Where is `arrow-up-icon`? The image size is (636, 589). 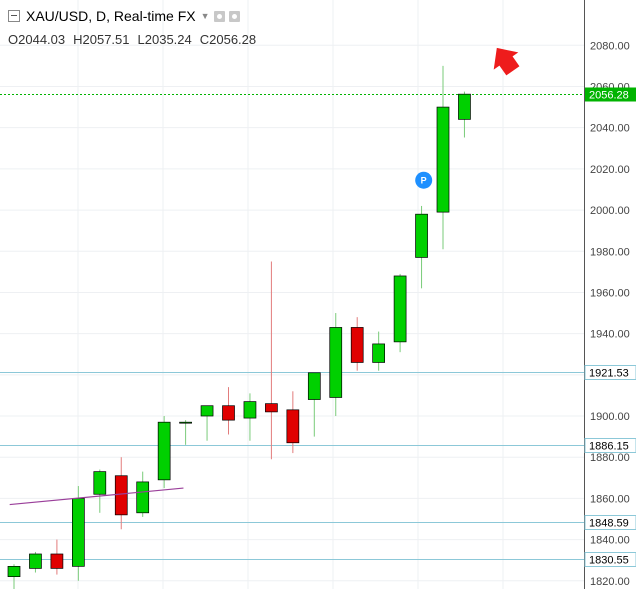
arrow-up-icon is located at coordinates (506, 61).